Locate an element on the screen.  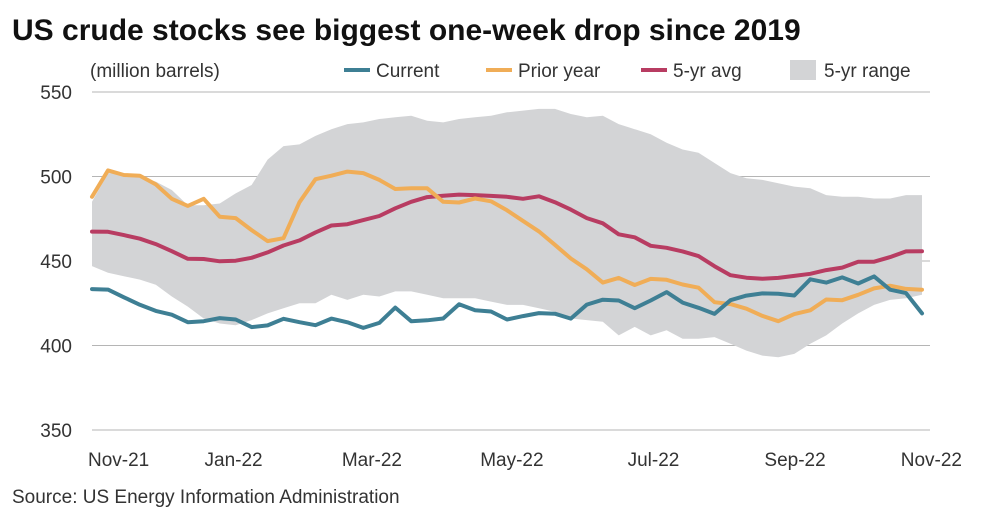
legend-label-prior: Prior year is located at coordinates (559, 71).